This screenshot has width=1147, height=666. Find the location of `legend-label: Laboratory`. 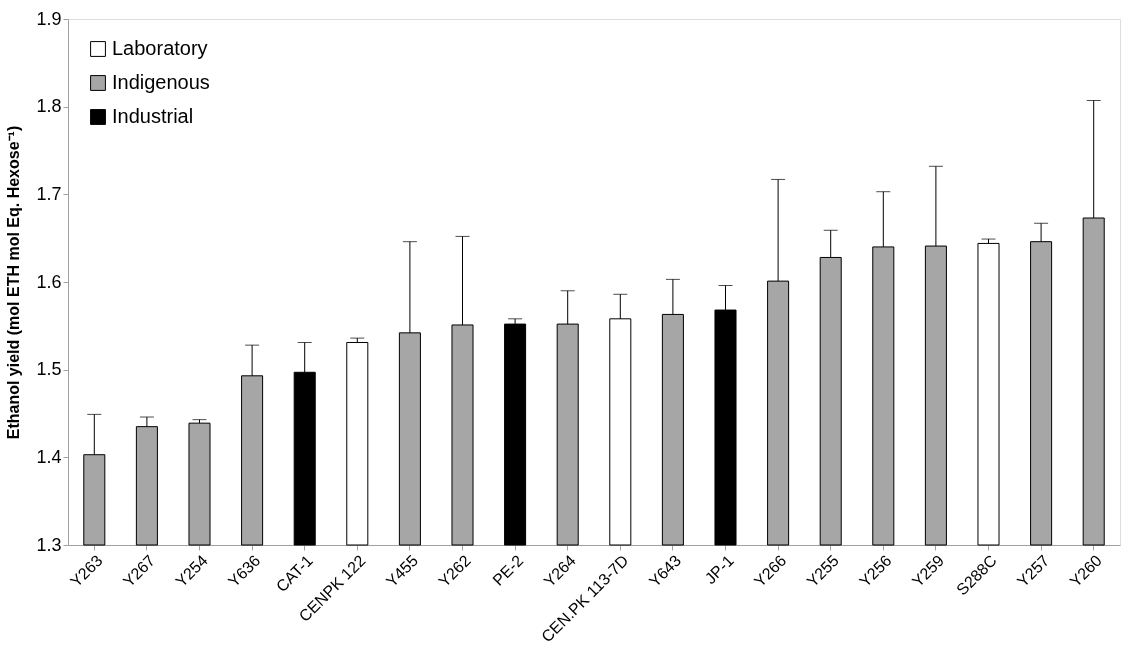

legend-label: Laboratory is located at coordinates (160, 48).